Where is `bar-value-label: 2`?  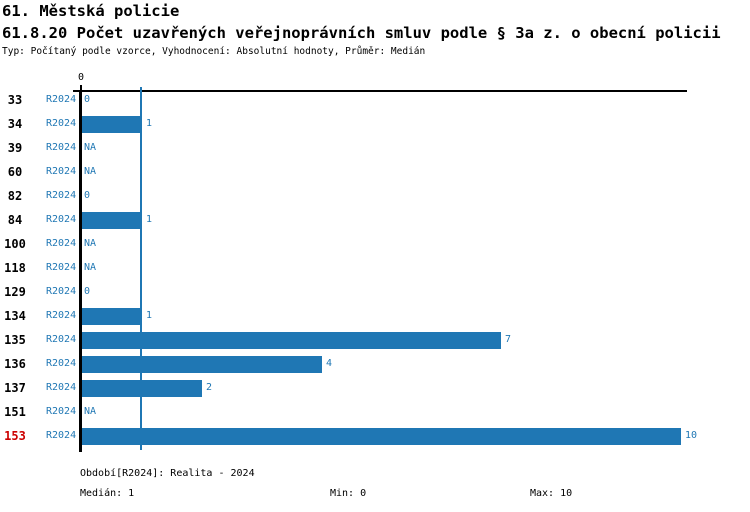 bar-value-label: 2 is located at coordinates (209, 387).